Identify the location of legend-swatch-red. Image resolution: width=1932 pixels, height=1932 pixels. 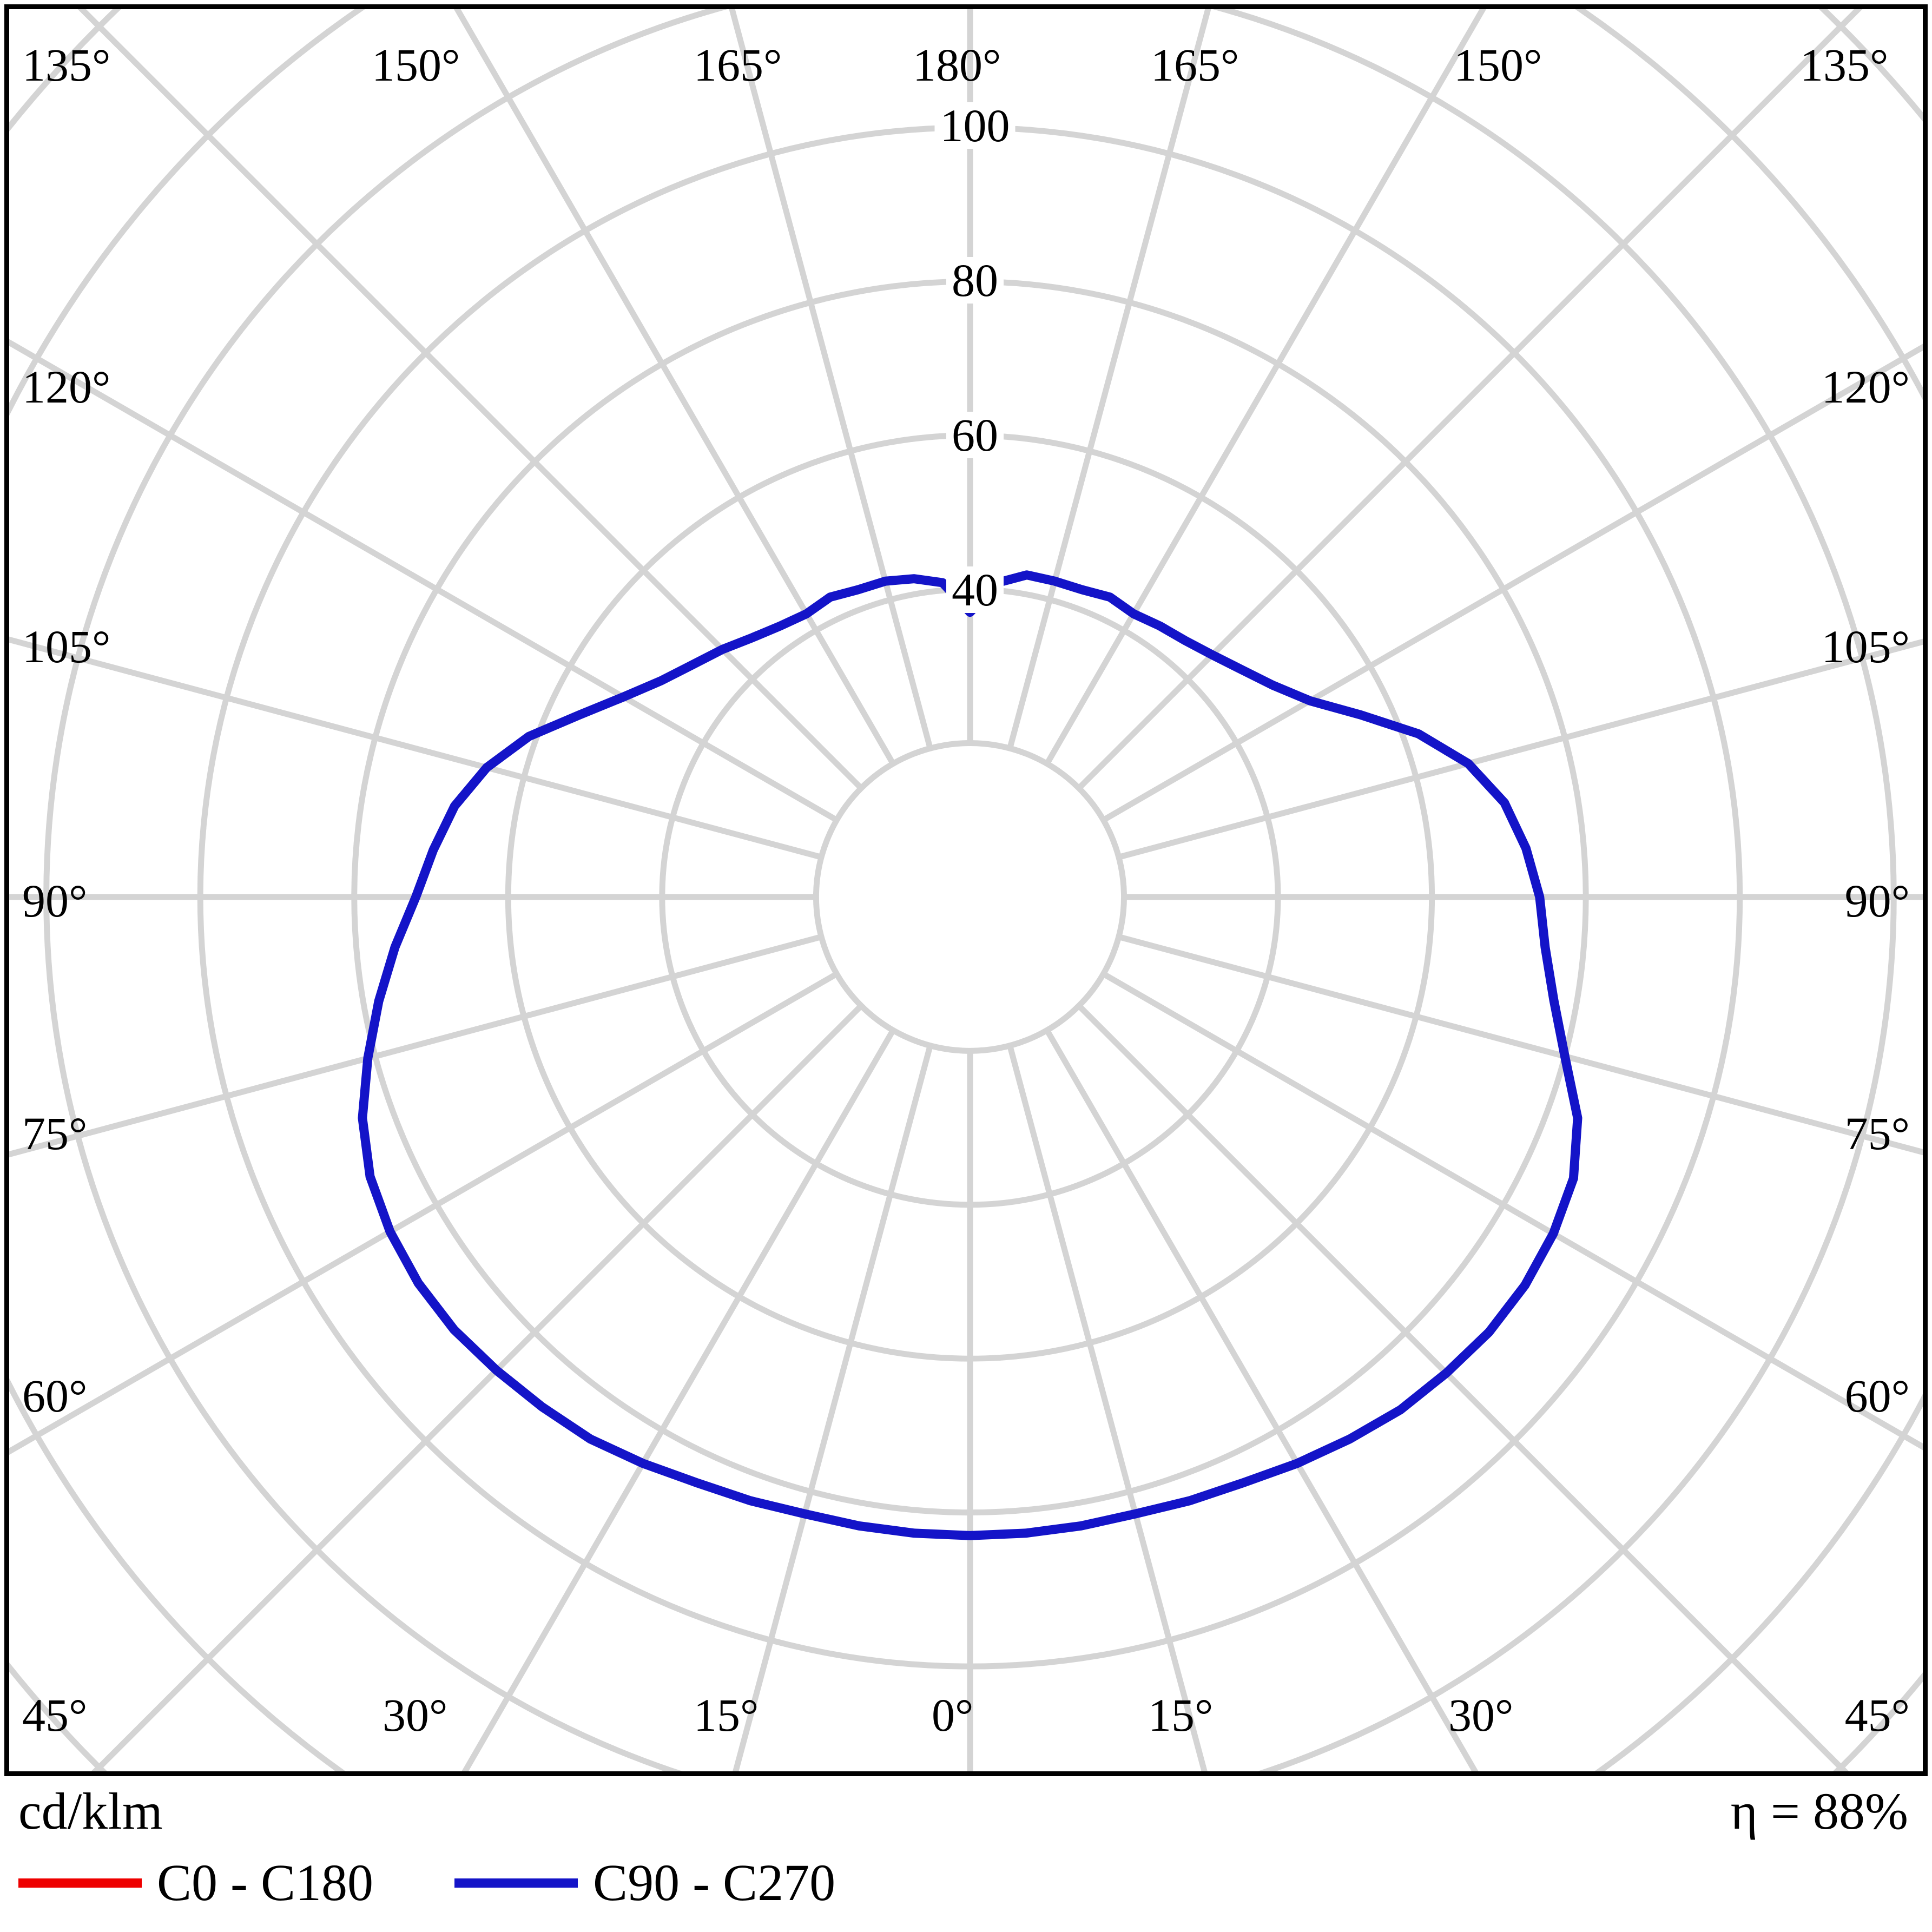
(80, 1883).